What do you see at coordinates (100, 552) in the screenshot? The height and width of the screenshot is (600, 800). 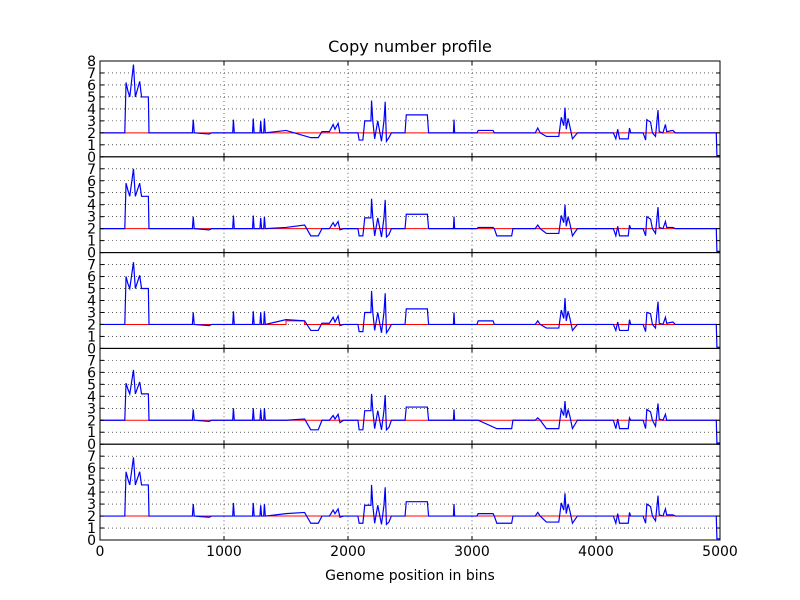 I see `x-tick-label: 0` at bounding box center [100, 552].